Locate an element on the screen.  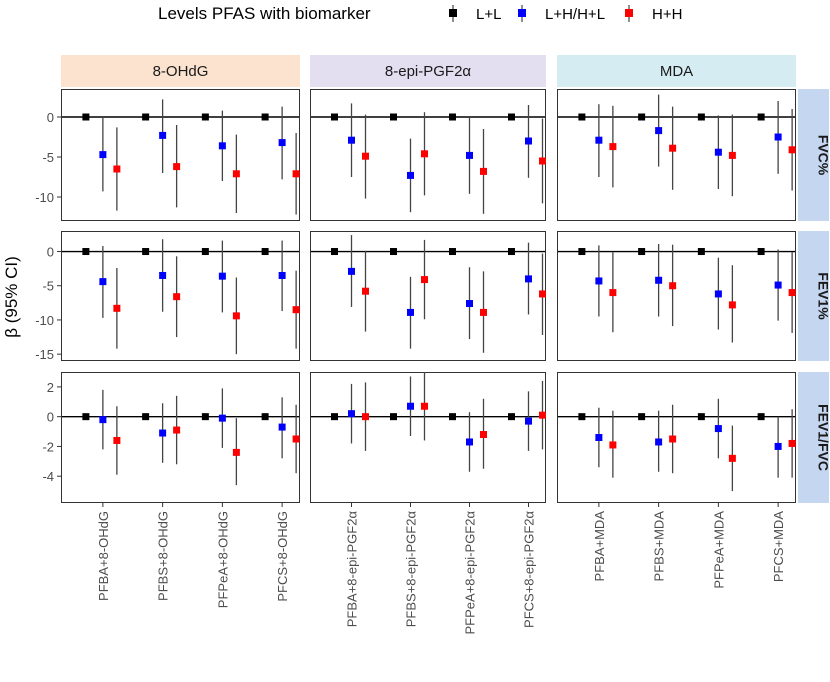
legend: Levels PFAS with biomarker L+L L+H/H+L H+H is located at coordinates (420, 13).